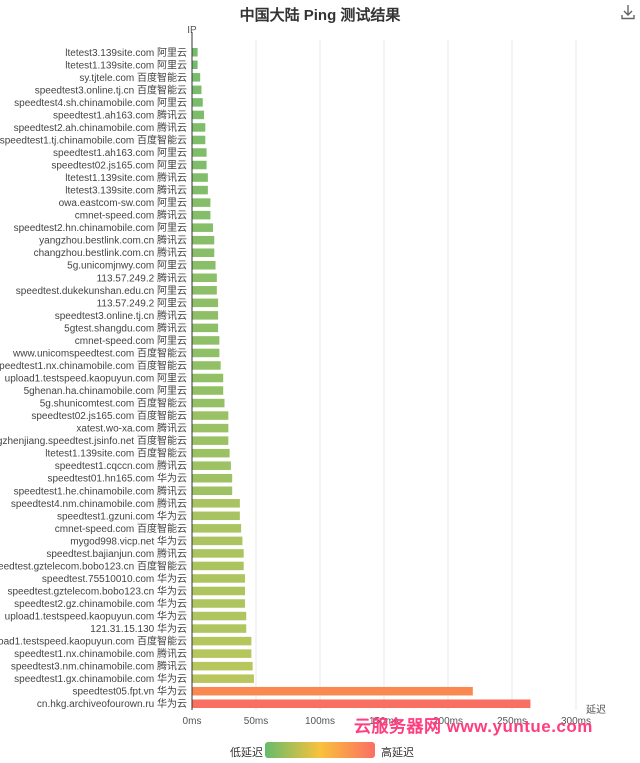 This screenshot has height=763, width=640. Describe the element at coordinates (121, 315) in the screenshot. I see `category-label: speedtest3.online.tj.cn 腾讯云` at that location.